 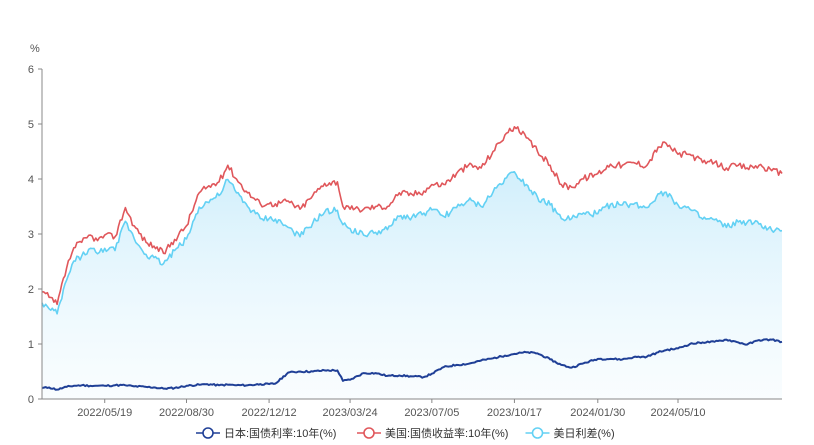 I want to click on y-tick-label: 2, so click(x=31, y=290).